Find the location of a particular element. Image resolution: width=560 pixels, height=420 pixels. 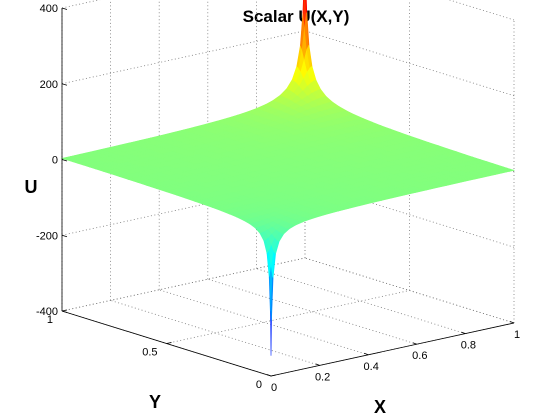

x-tick-label: 0 is located at coordinates (274, 388).